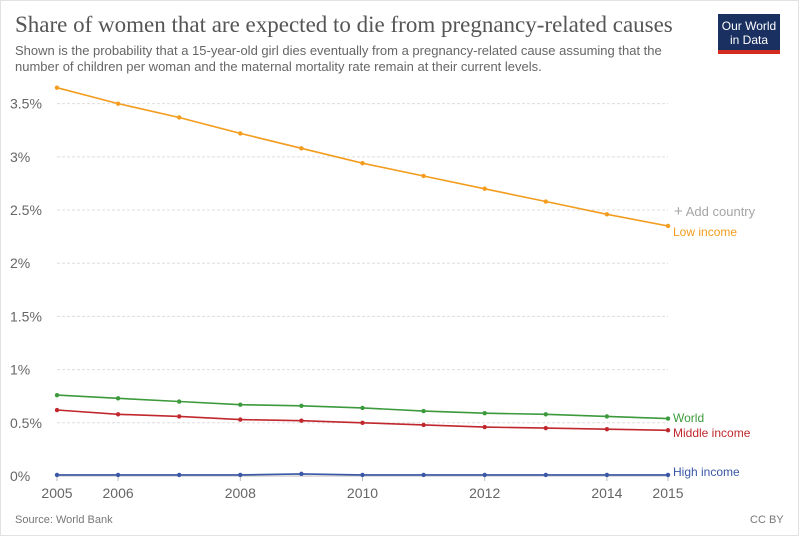 Image resolution: width=799 pixels, height=536 pixels. I want to click on source-note: Source: World Bank, so click(64, 520).